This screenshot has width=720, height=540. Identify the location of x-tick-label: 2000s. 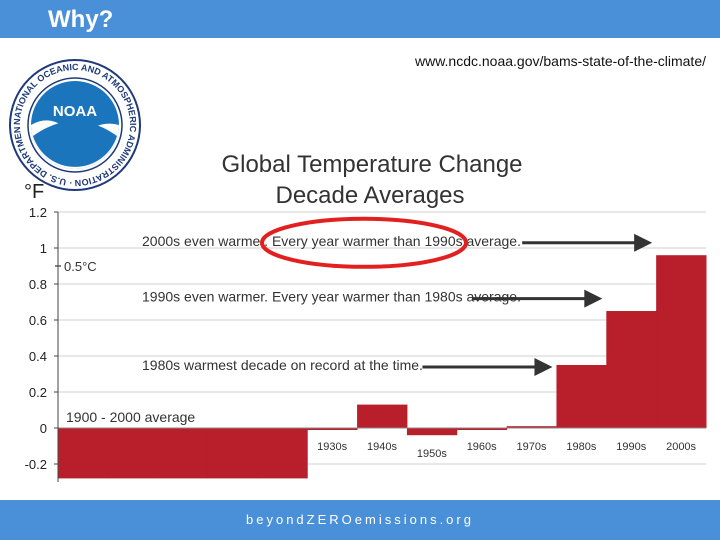
(681, 447).